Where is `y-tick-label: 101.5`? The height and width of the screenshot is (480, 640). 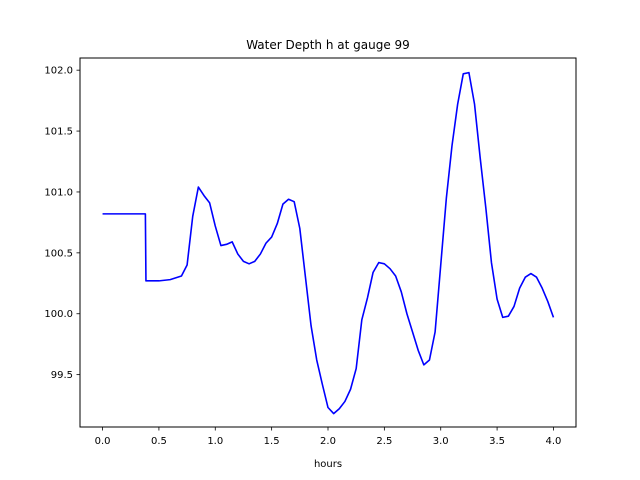 y-tick-label: 101.5 is located at coordinates (58, 132).